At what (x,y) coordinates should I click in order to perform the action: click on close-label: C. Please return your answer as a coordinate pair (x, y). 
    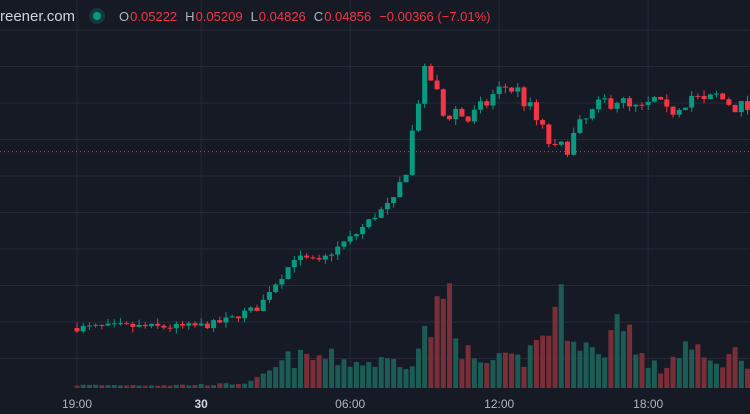
    Looking at the image, I should click on (318, 16).